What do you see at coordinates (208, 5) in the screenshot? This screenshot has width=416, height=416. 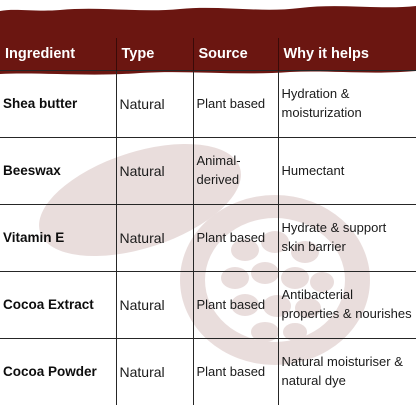 I see `brush-stroke-top-edge` at bounding box center [208, 5].